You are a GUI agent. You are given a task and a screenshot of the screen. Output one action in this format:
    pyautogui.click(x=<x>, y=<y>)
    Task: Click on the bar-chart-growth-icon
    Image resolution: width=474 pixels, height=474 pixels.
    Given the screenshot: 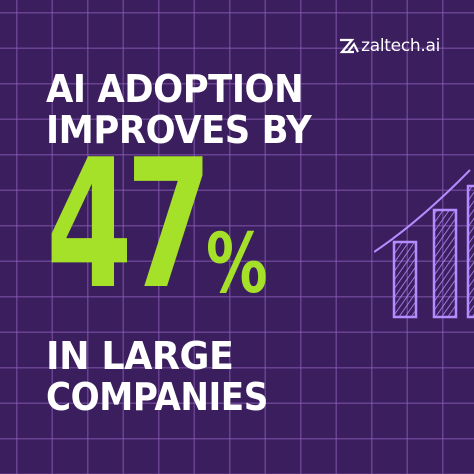 What is the action you would take?
    pyautogui.click(x=424, y=244)
    